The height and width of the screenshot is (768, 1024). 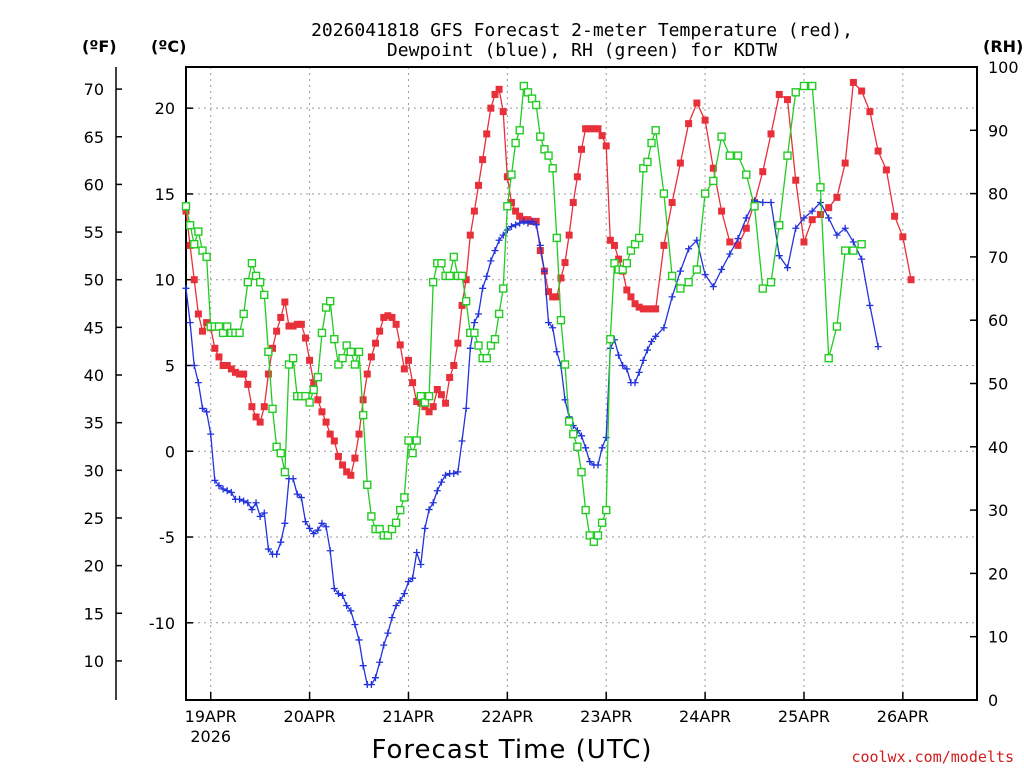 I want to click on celsius-tick-label: 5, so click(x=170, y=365).